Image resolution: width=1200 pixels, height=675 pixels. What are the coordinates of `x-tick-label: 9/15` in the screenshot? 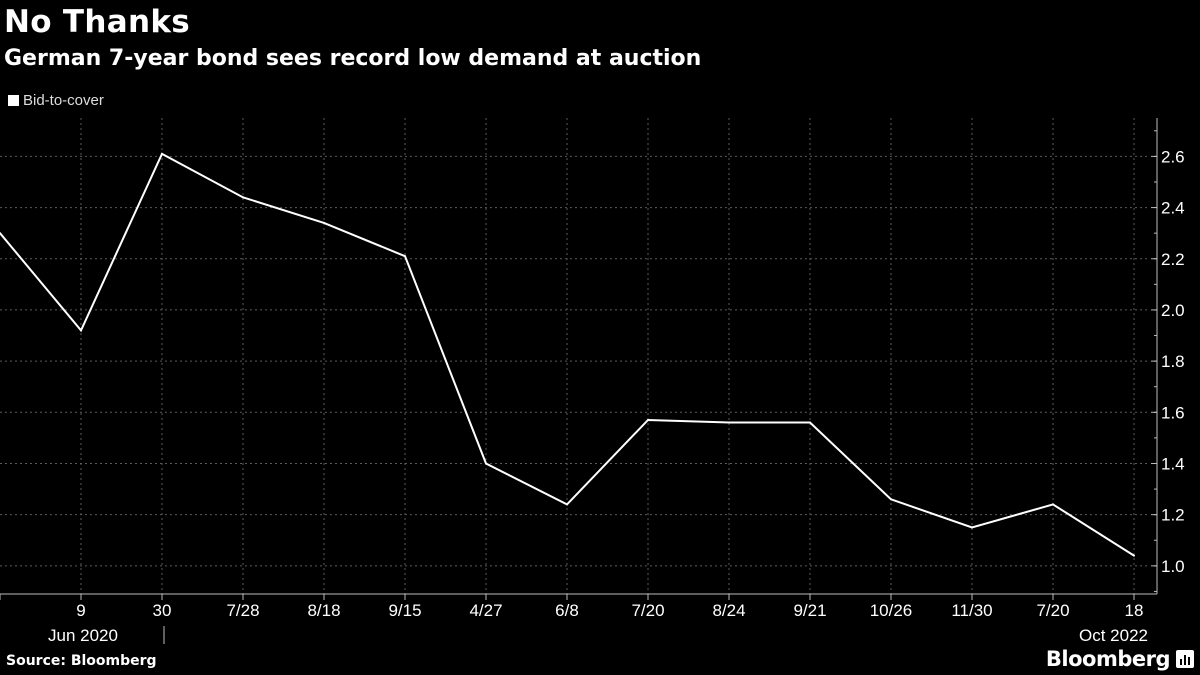 It's located at (404, 610).